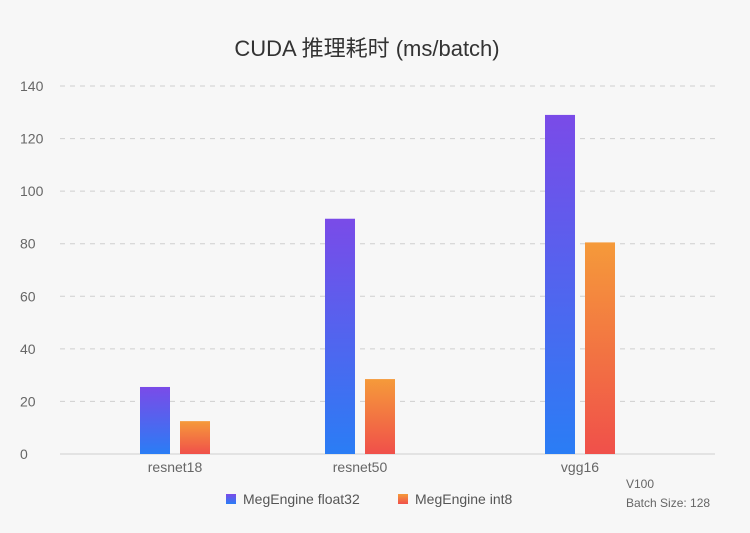 The width and height of the screenshot is (750, 533). I want to click on bar-resnet18-int8, so click(195, 437).